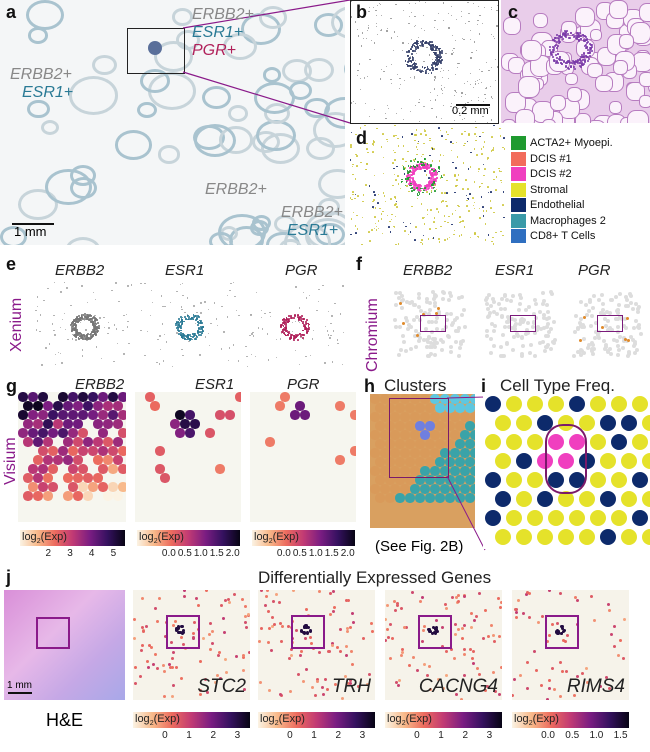  I want to click on hot-spot, so click(434, 627).